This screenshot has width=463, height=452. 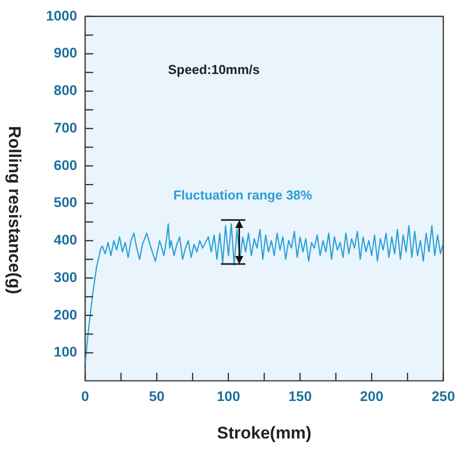 What do you see at coordinates (66, 90) in the screenshot?
I see `y-tick-label: 800` at bounding box center [66, 90].